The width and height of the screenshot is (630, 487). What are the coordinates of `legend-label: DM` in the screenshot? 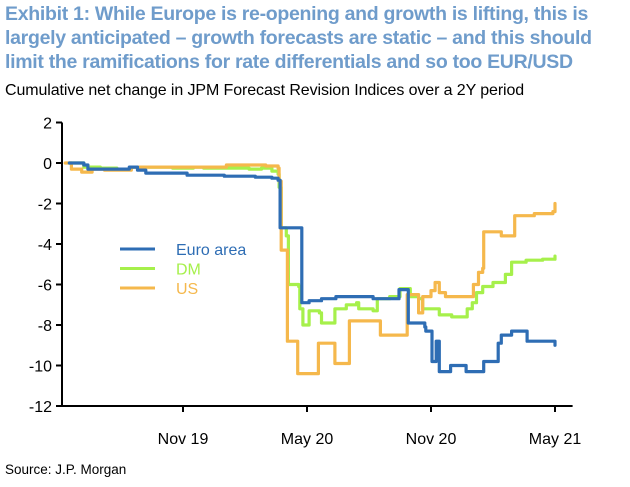 It's located at (188, 270).